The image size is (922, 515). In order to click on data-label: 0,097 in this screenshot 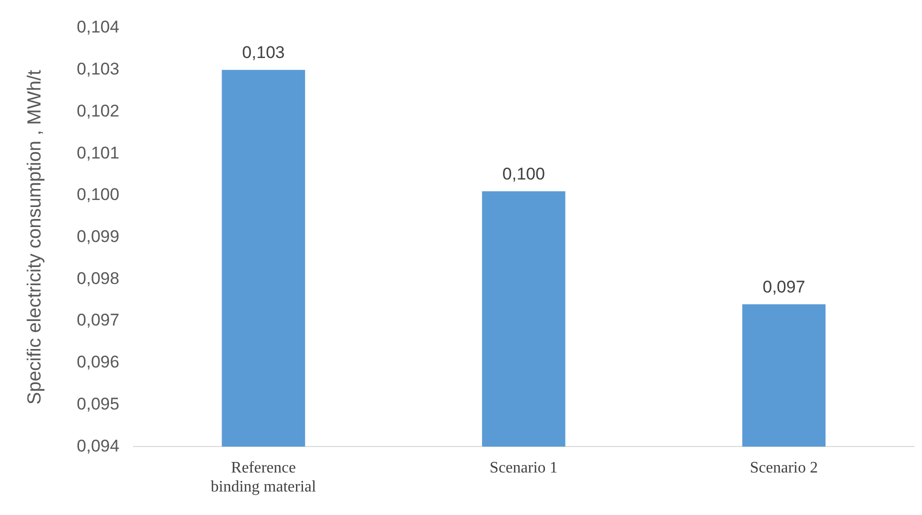, I will do `click(784, 286)`.